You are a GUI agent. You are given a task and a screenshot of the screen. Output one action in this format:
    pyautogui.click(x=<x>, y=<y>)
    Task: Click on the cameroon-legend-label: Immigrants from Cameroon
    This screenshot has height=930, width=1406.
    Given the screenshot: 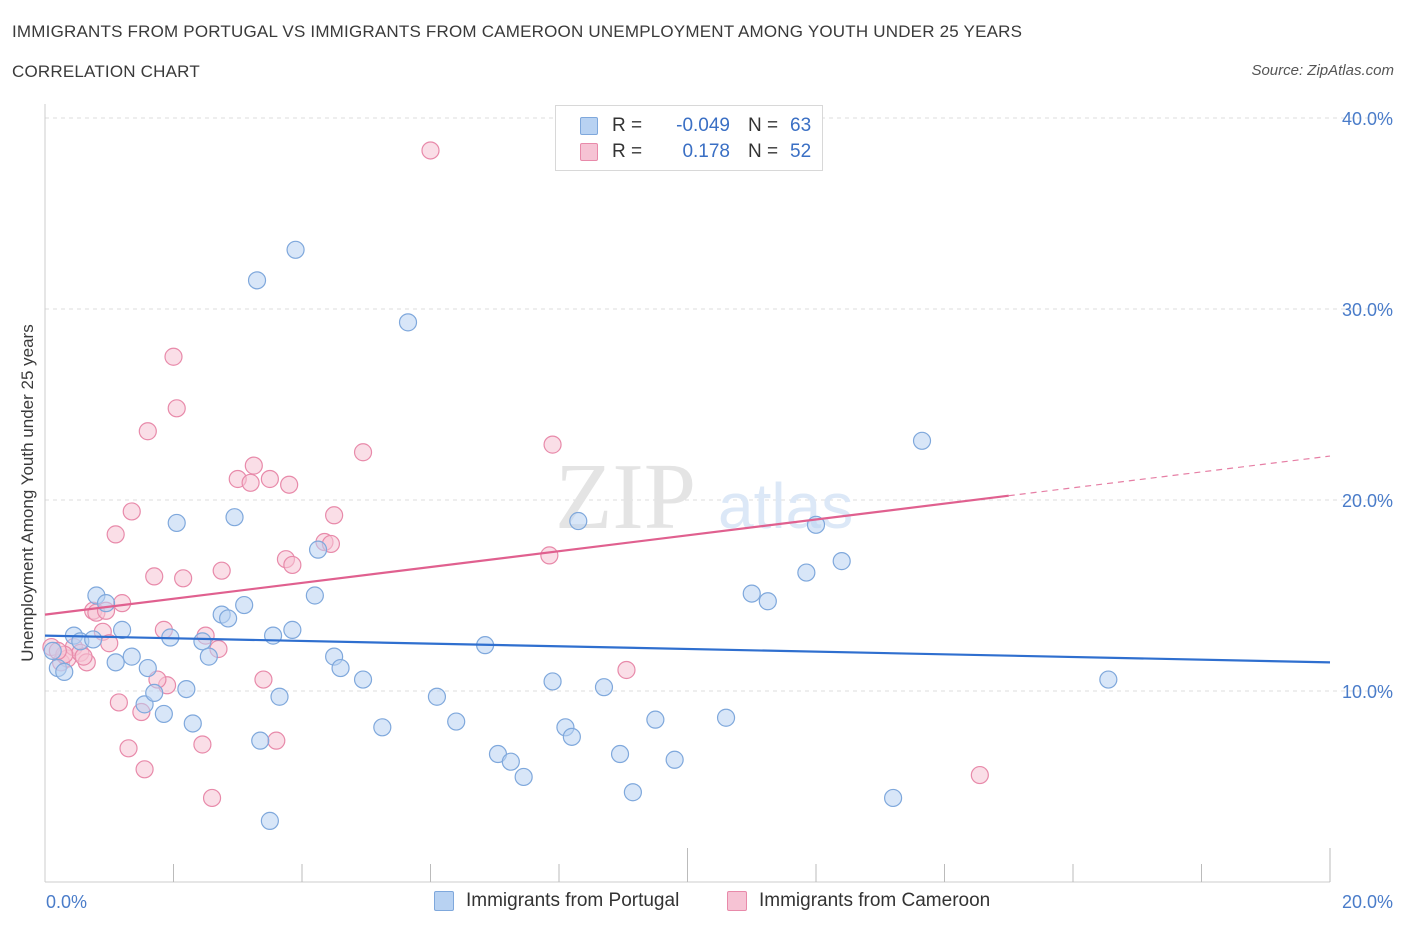 What is the action you would take?
    pyautogui.click(x=875, y=900)
    